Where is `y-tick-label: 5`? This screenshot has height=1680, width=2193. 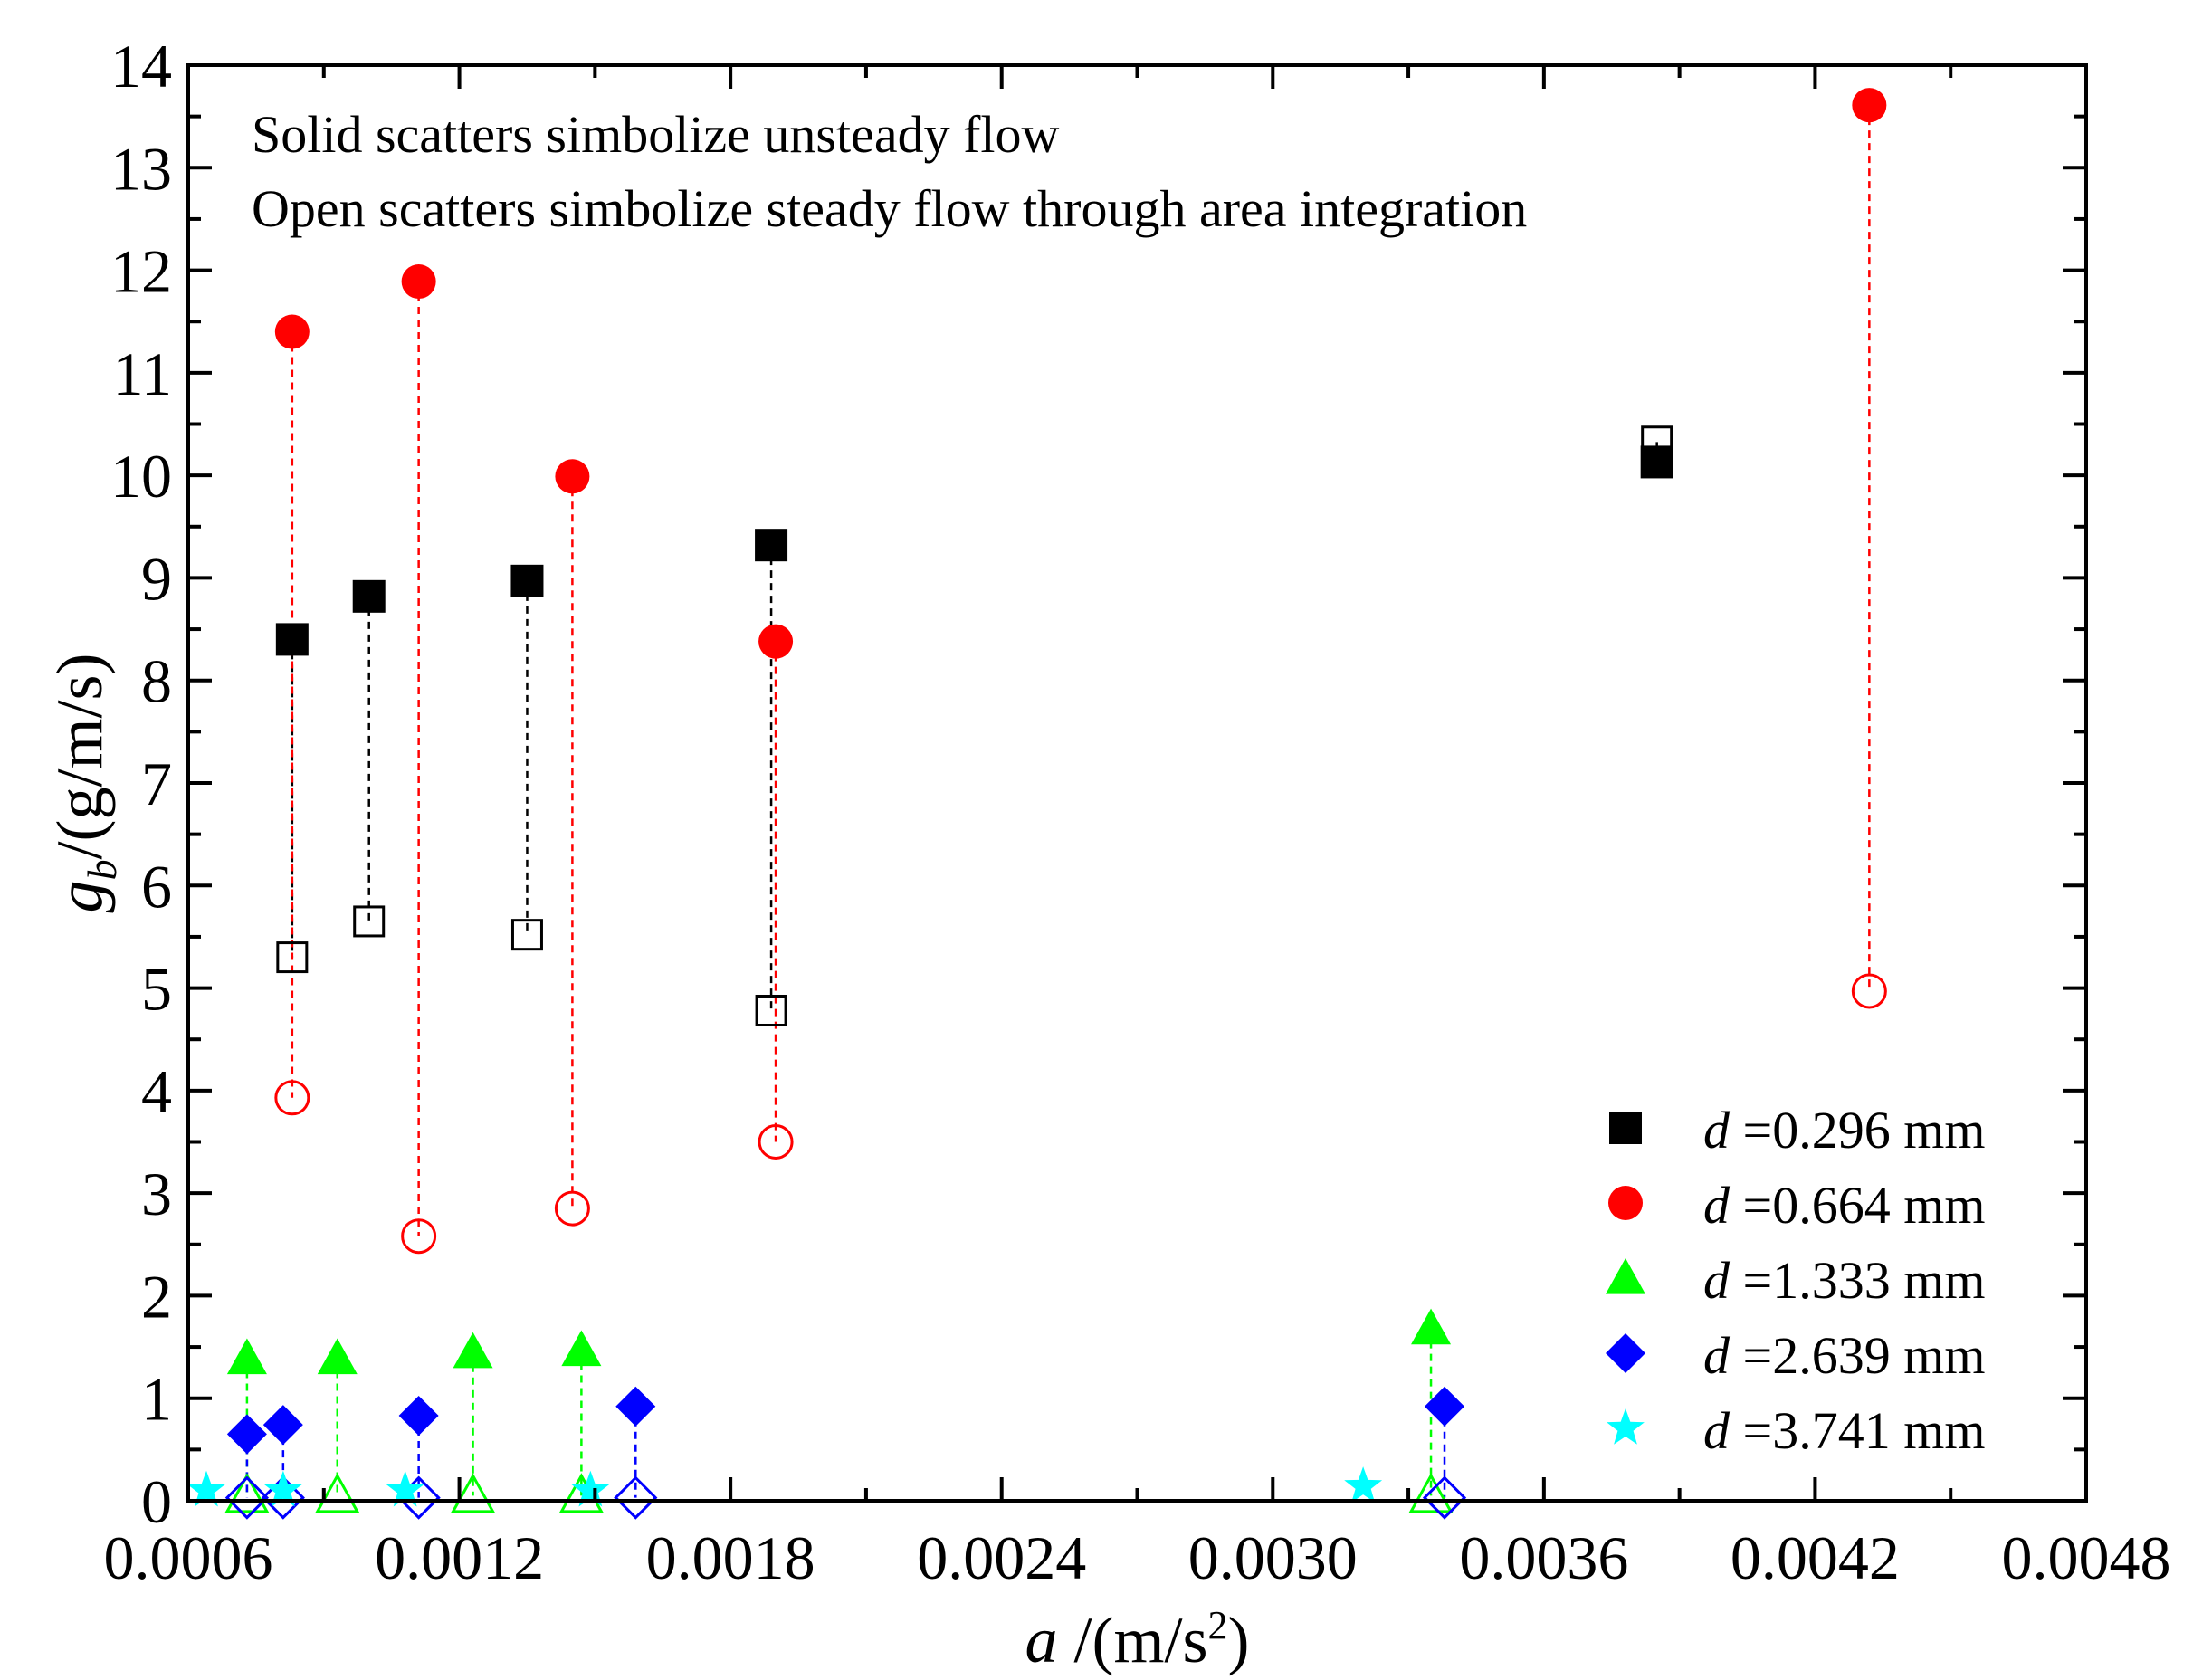
y-tick-label: 5 is located at coordinates (156, 990).